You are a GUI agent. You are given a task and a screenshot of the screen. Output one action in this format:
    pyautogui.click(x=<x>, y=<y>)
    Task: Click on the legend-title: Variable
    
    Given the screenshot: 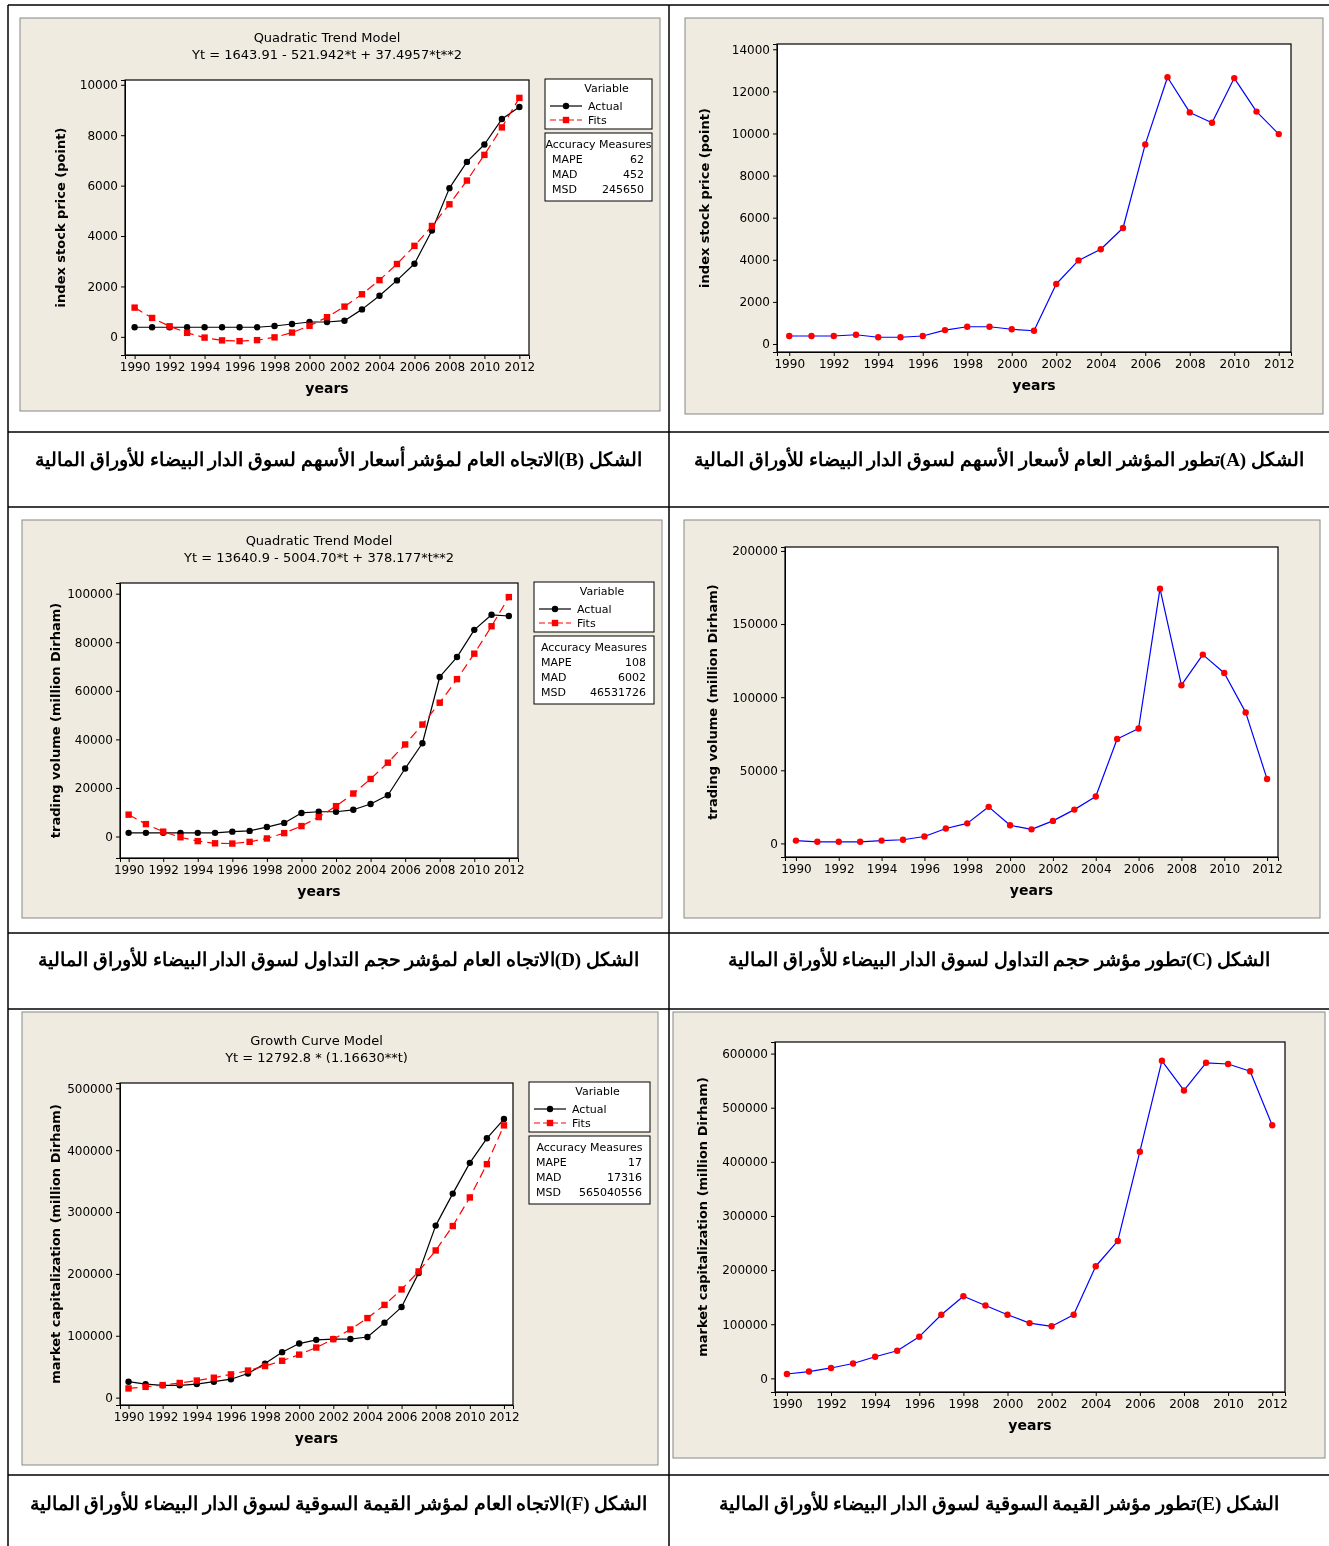 What is the action you would take?
    pyautogui.click(x=602, y=591)
    